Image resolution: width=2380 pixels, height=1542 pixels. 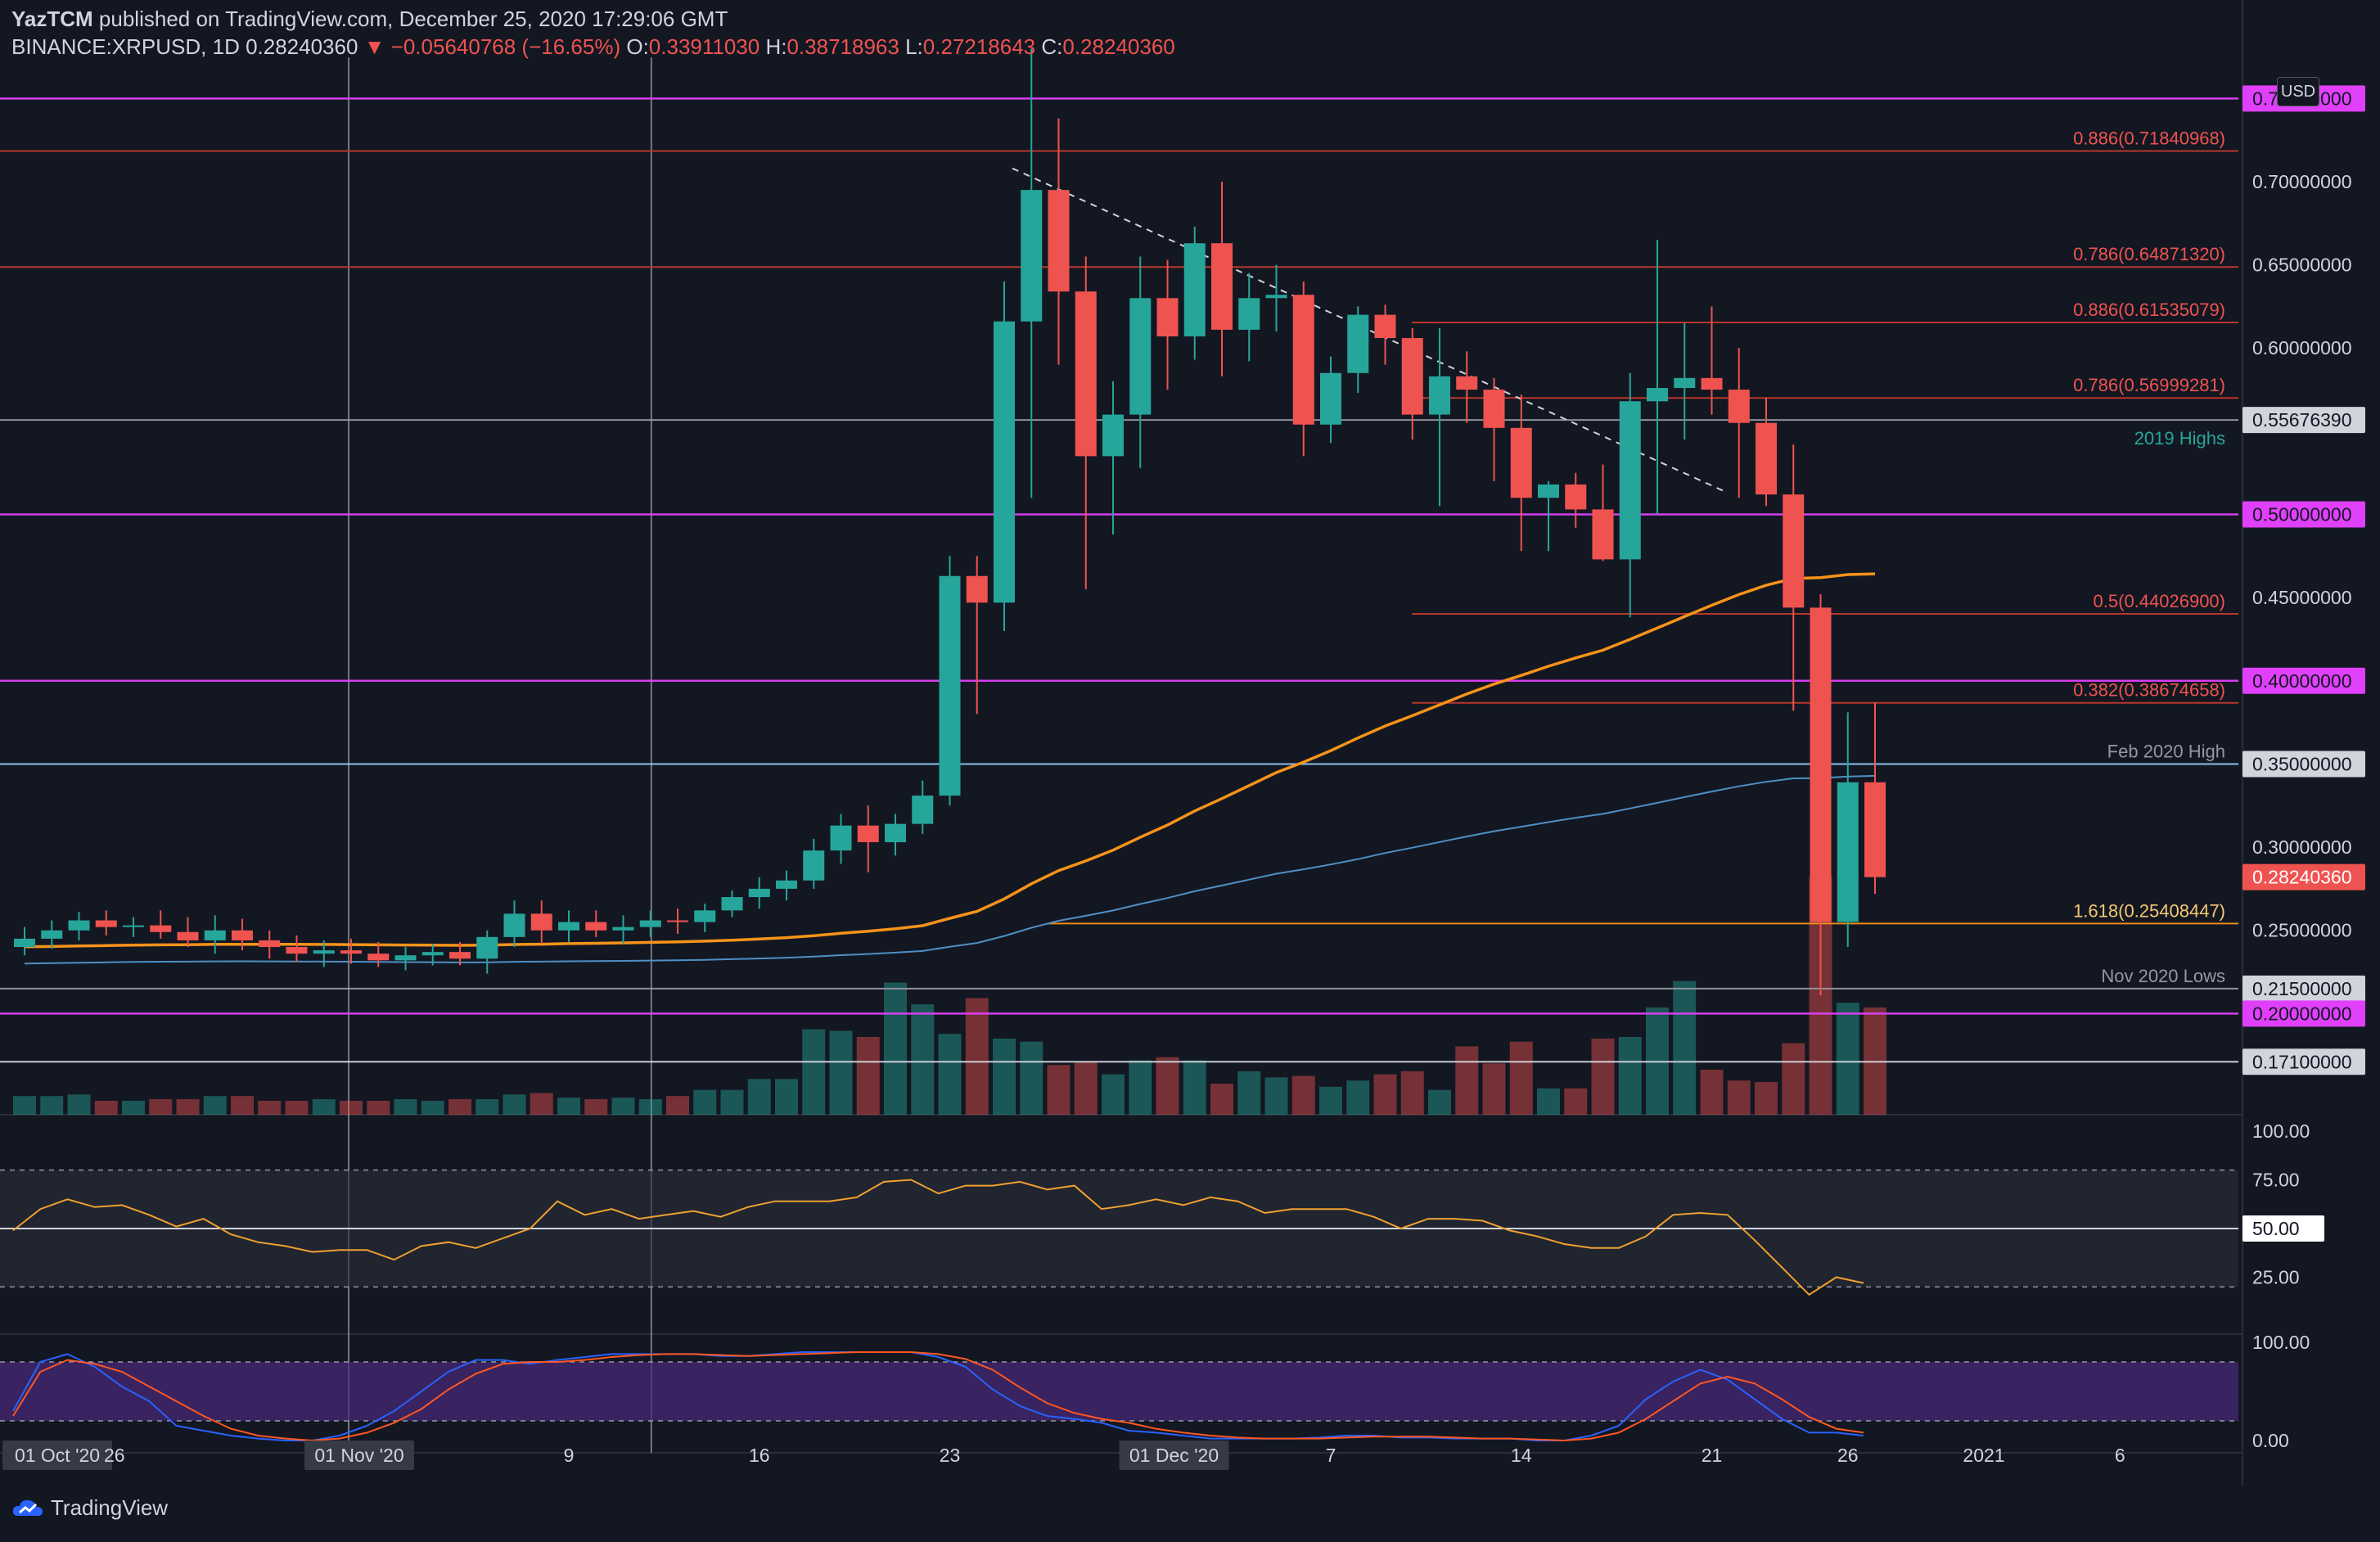 I want to click on x-tick-label: 01 Oct '20, so click(x=57, y=1456).